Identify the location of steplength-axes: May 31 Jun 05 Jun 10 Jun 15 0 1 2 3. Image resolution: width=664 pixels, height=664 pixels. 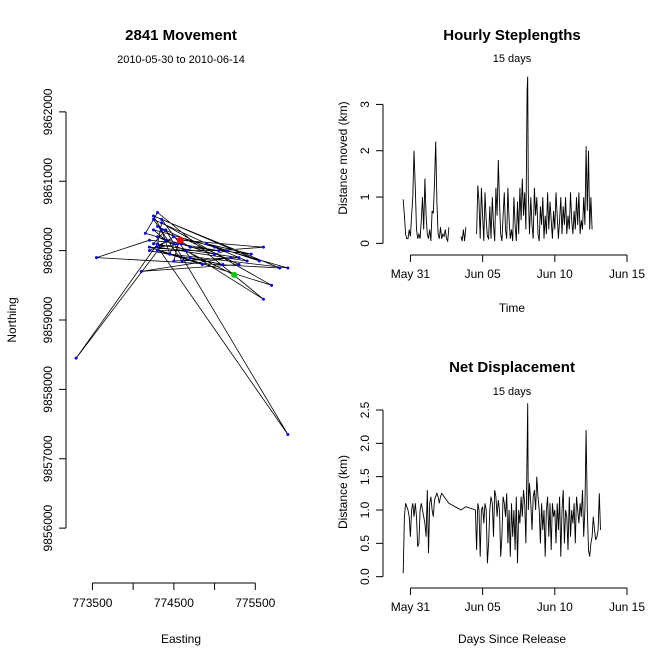
(501, 191).